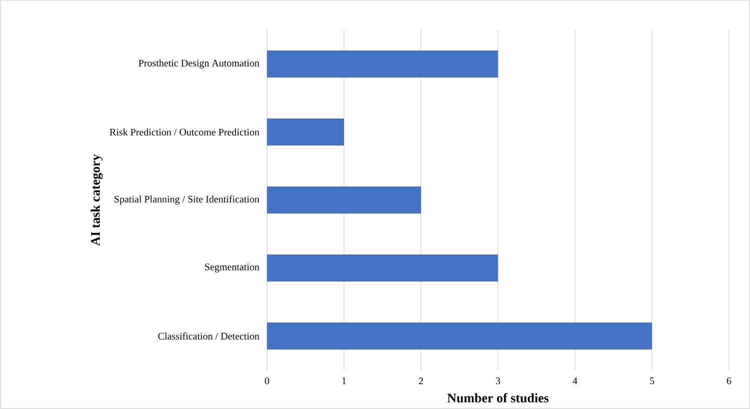 The height and width of the screenshot is (409, 750). Describe the element at coordinates (232, 268) in the screenshot. I see `y-tick-label: Segmentation` at that location.